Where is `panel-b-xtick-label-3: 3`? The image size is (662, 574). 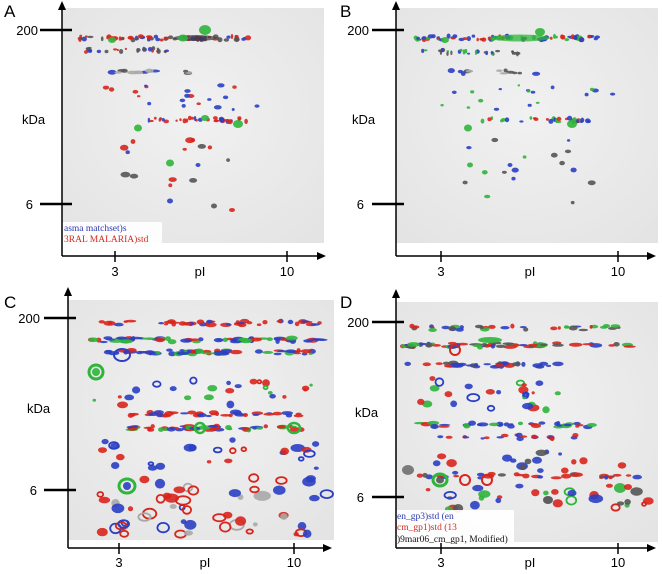
panel-b-xtick-label-3: 3 is located at coordinates (440, 271).